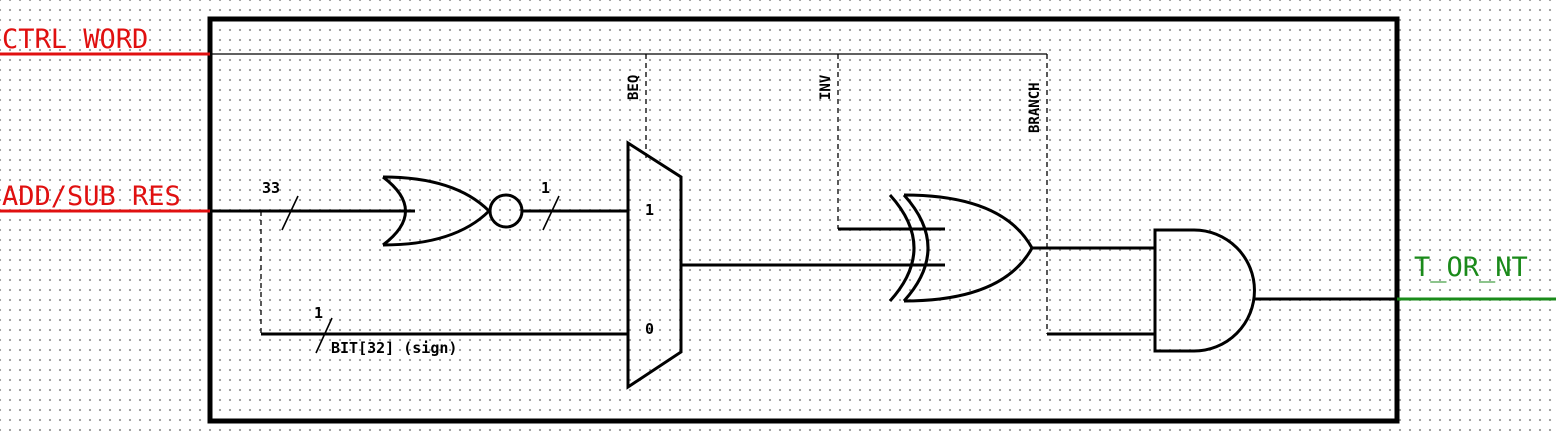 This screenshot has height=439, width=1558. I want to click on output-label: T_OR_NT, so click(1471, 267).